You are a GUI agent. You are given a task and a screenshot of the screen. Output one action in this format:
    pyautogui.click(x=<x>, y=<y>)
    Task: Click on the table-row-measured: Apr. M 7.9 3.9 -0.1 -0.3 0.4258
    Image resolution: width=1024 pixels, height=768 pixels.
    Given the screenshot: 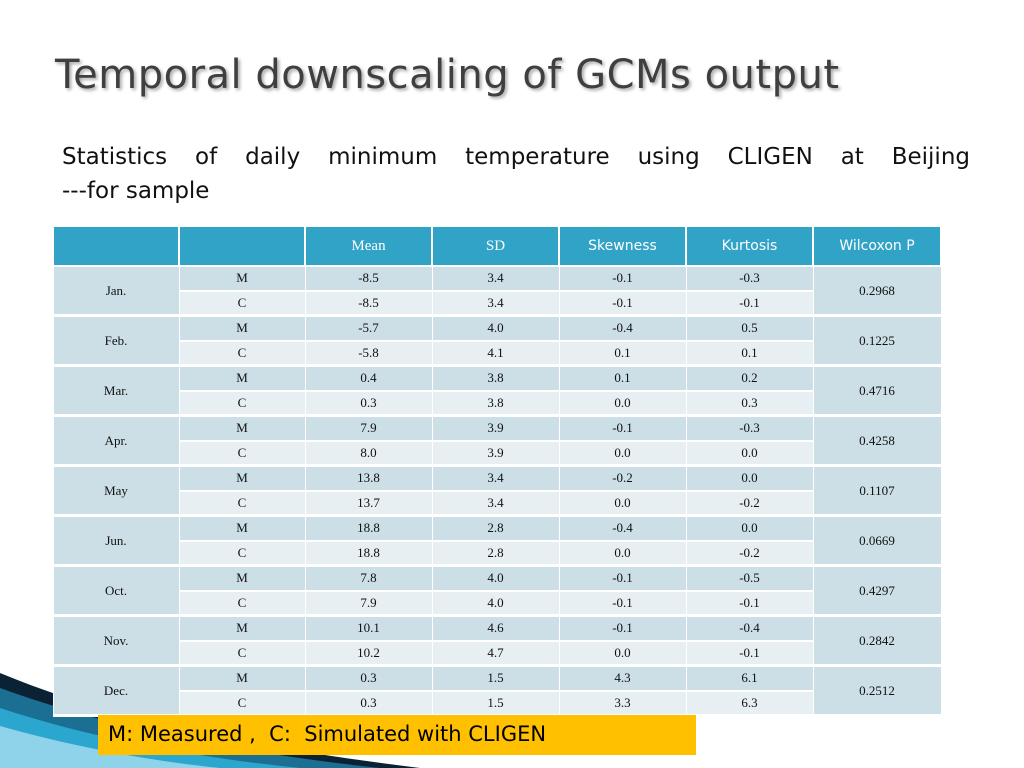 What is the action you would take?
    pyautogui.click(x=497, y=441)
    